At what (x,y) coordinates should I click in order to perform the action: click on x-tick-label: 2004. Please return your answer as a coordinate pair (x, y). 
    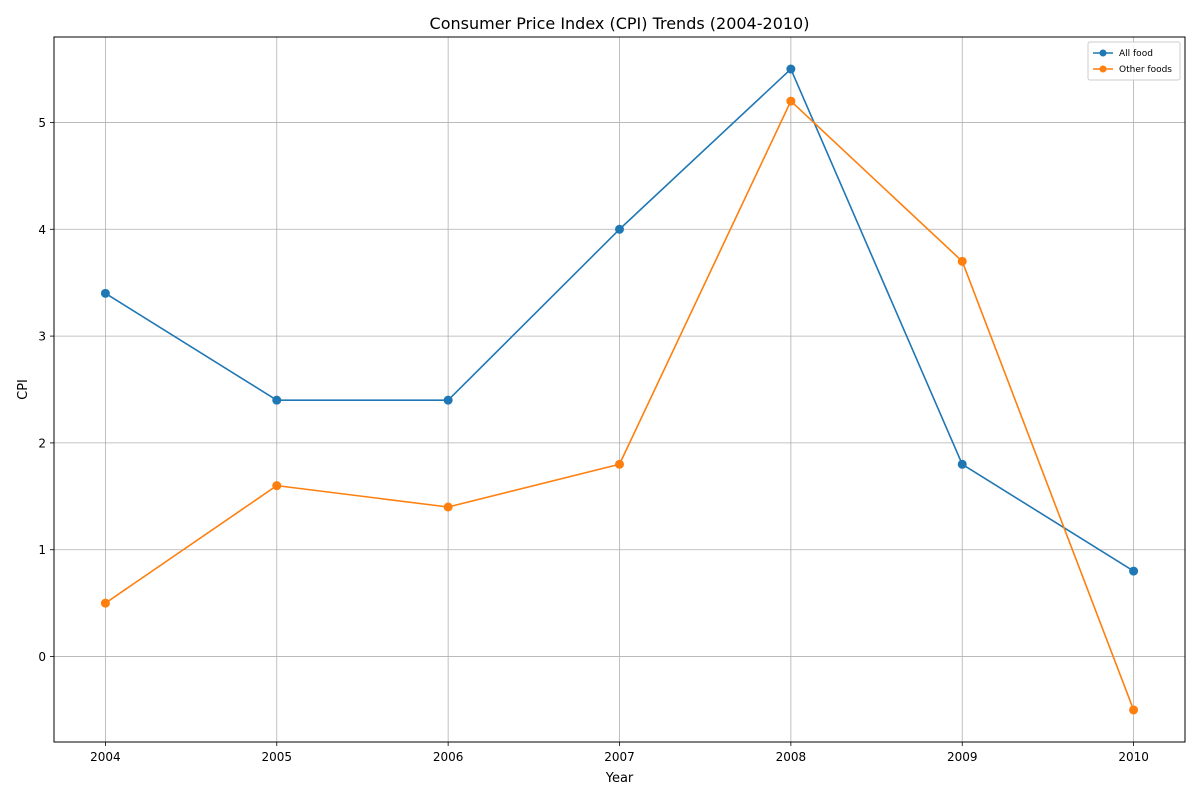
    Looking at the image, I should click on (105, 757).